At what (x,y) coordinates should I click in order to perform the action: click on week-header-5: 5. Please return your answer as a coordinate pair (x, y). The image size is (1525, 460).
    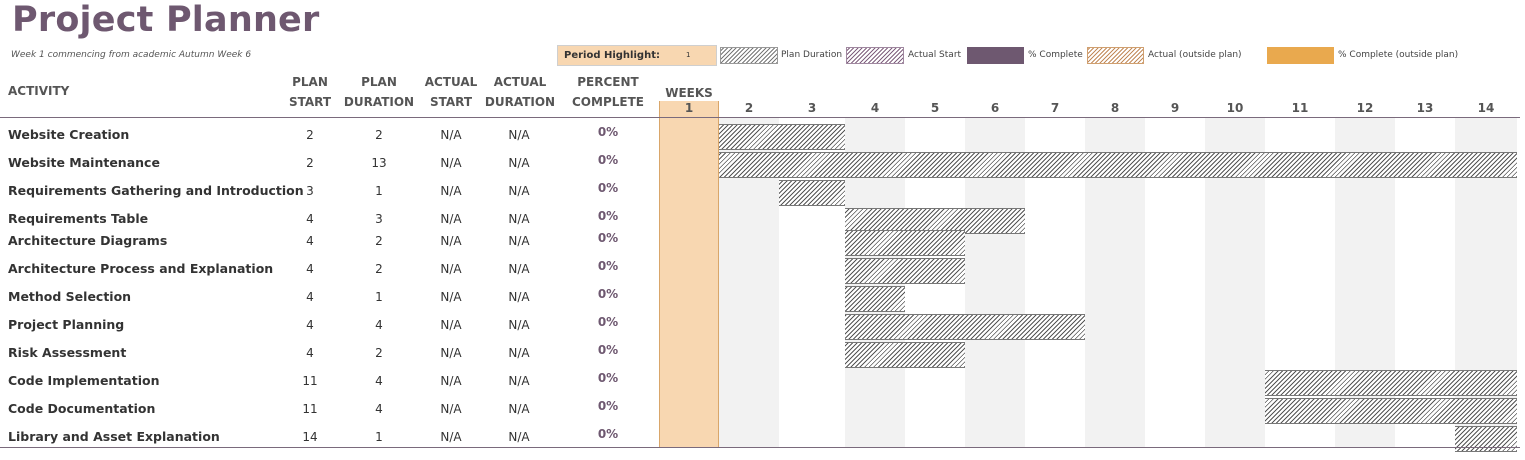
    Looking at the image, I should click on (935, 108).